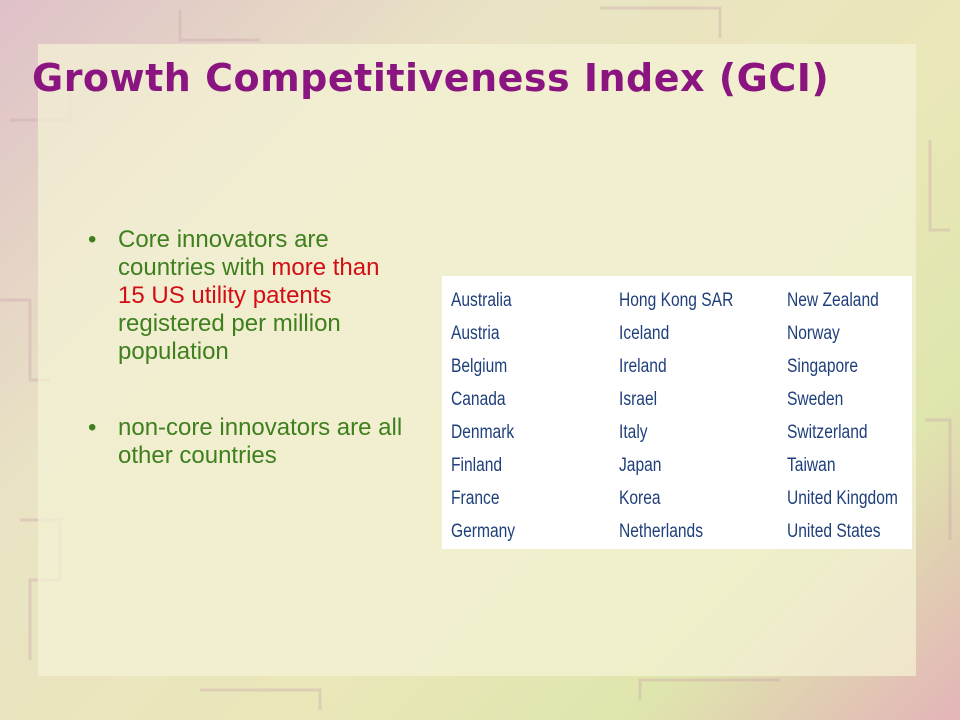 The height and width of the screenshot is (720, 960). What do you see at coordinates (481, 300) in the screenshot?
I see `country-name: Australia` at bounding box center [481, 300].